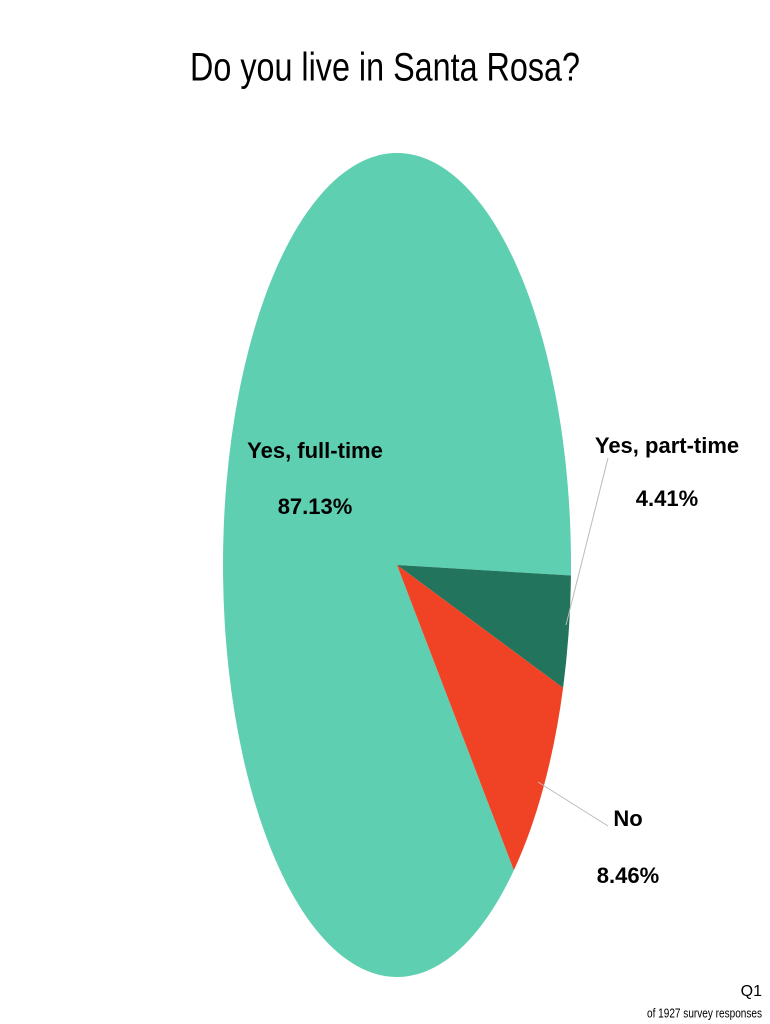 This screenshot has height=1024, width=770. Describe the element at coordinates (667, 498) in the screenshot. I see `slice-value: 4.41%` at that location.